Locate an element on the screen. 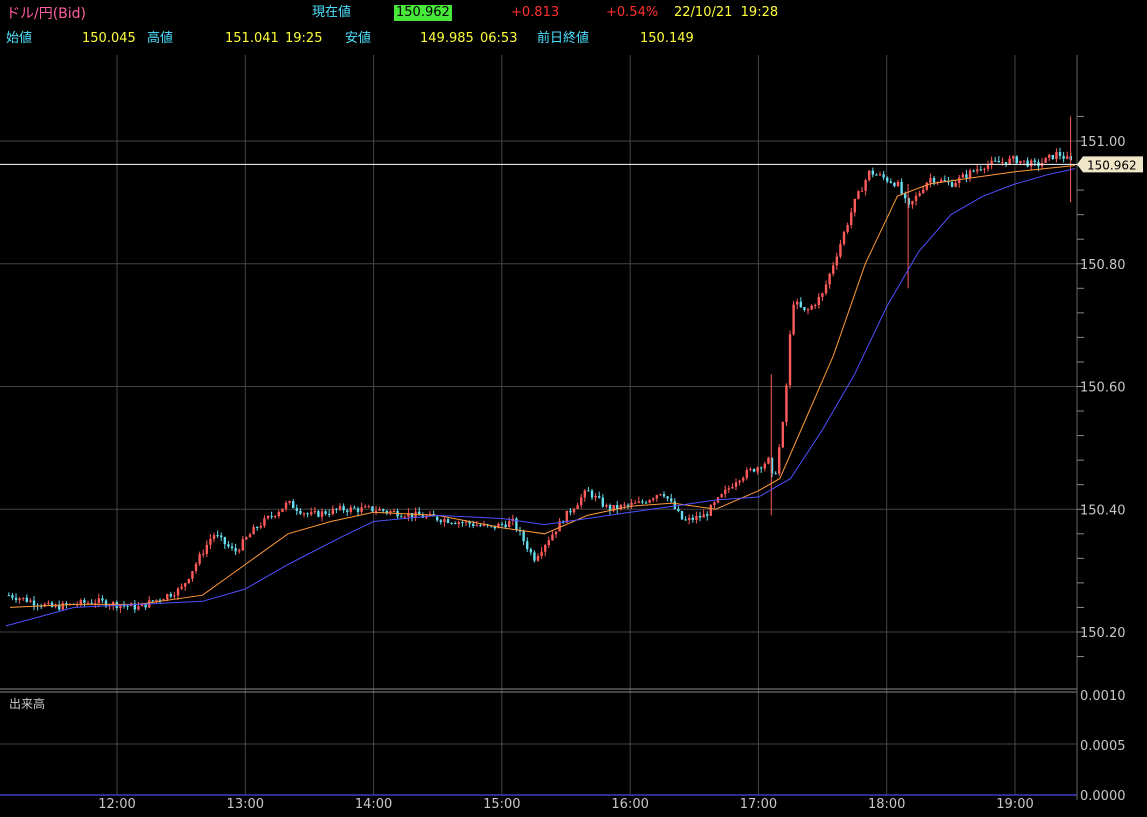  x-tick-label: 19:00 is located at coordinates (1014, 804).